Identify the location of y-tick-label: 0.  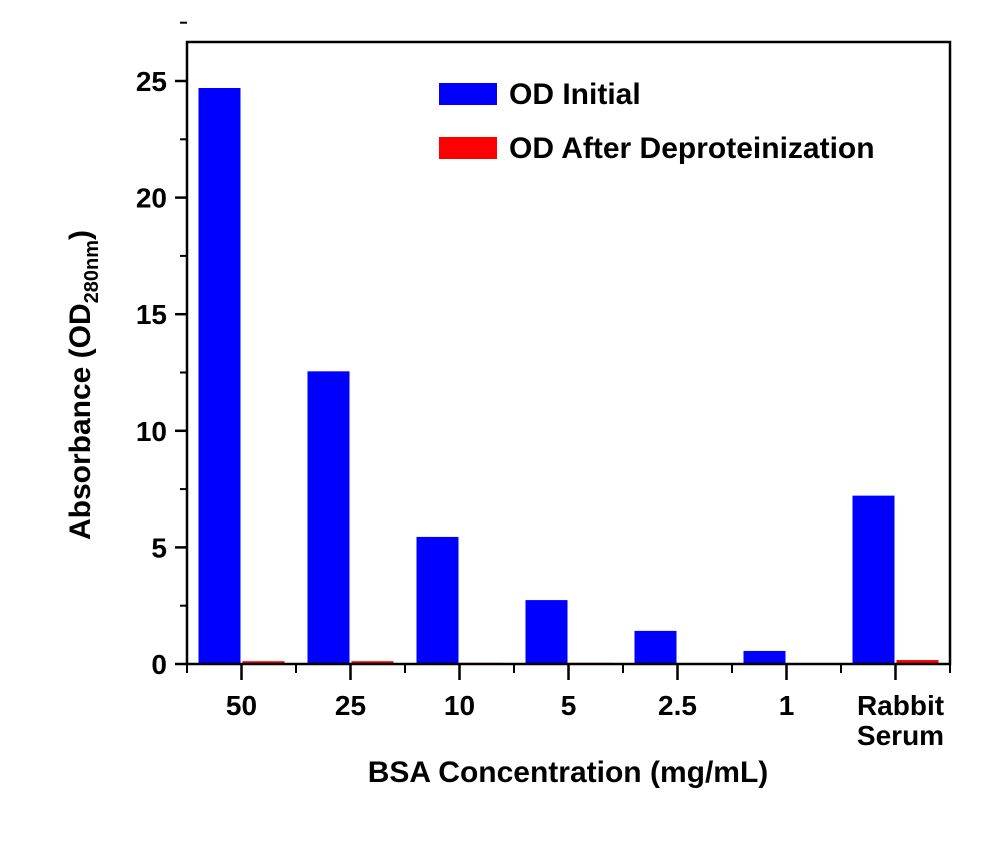
(159, 664).